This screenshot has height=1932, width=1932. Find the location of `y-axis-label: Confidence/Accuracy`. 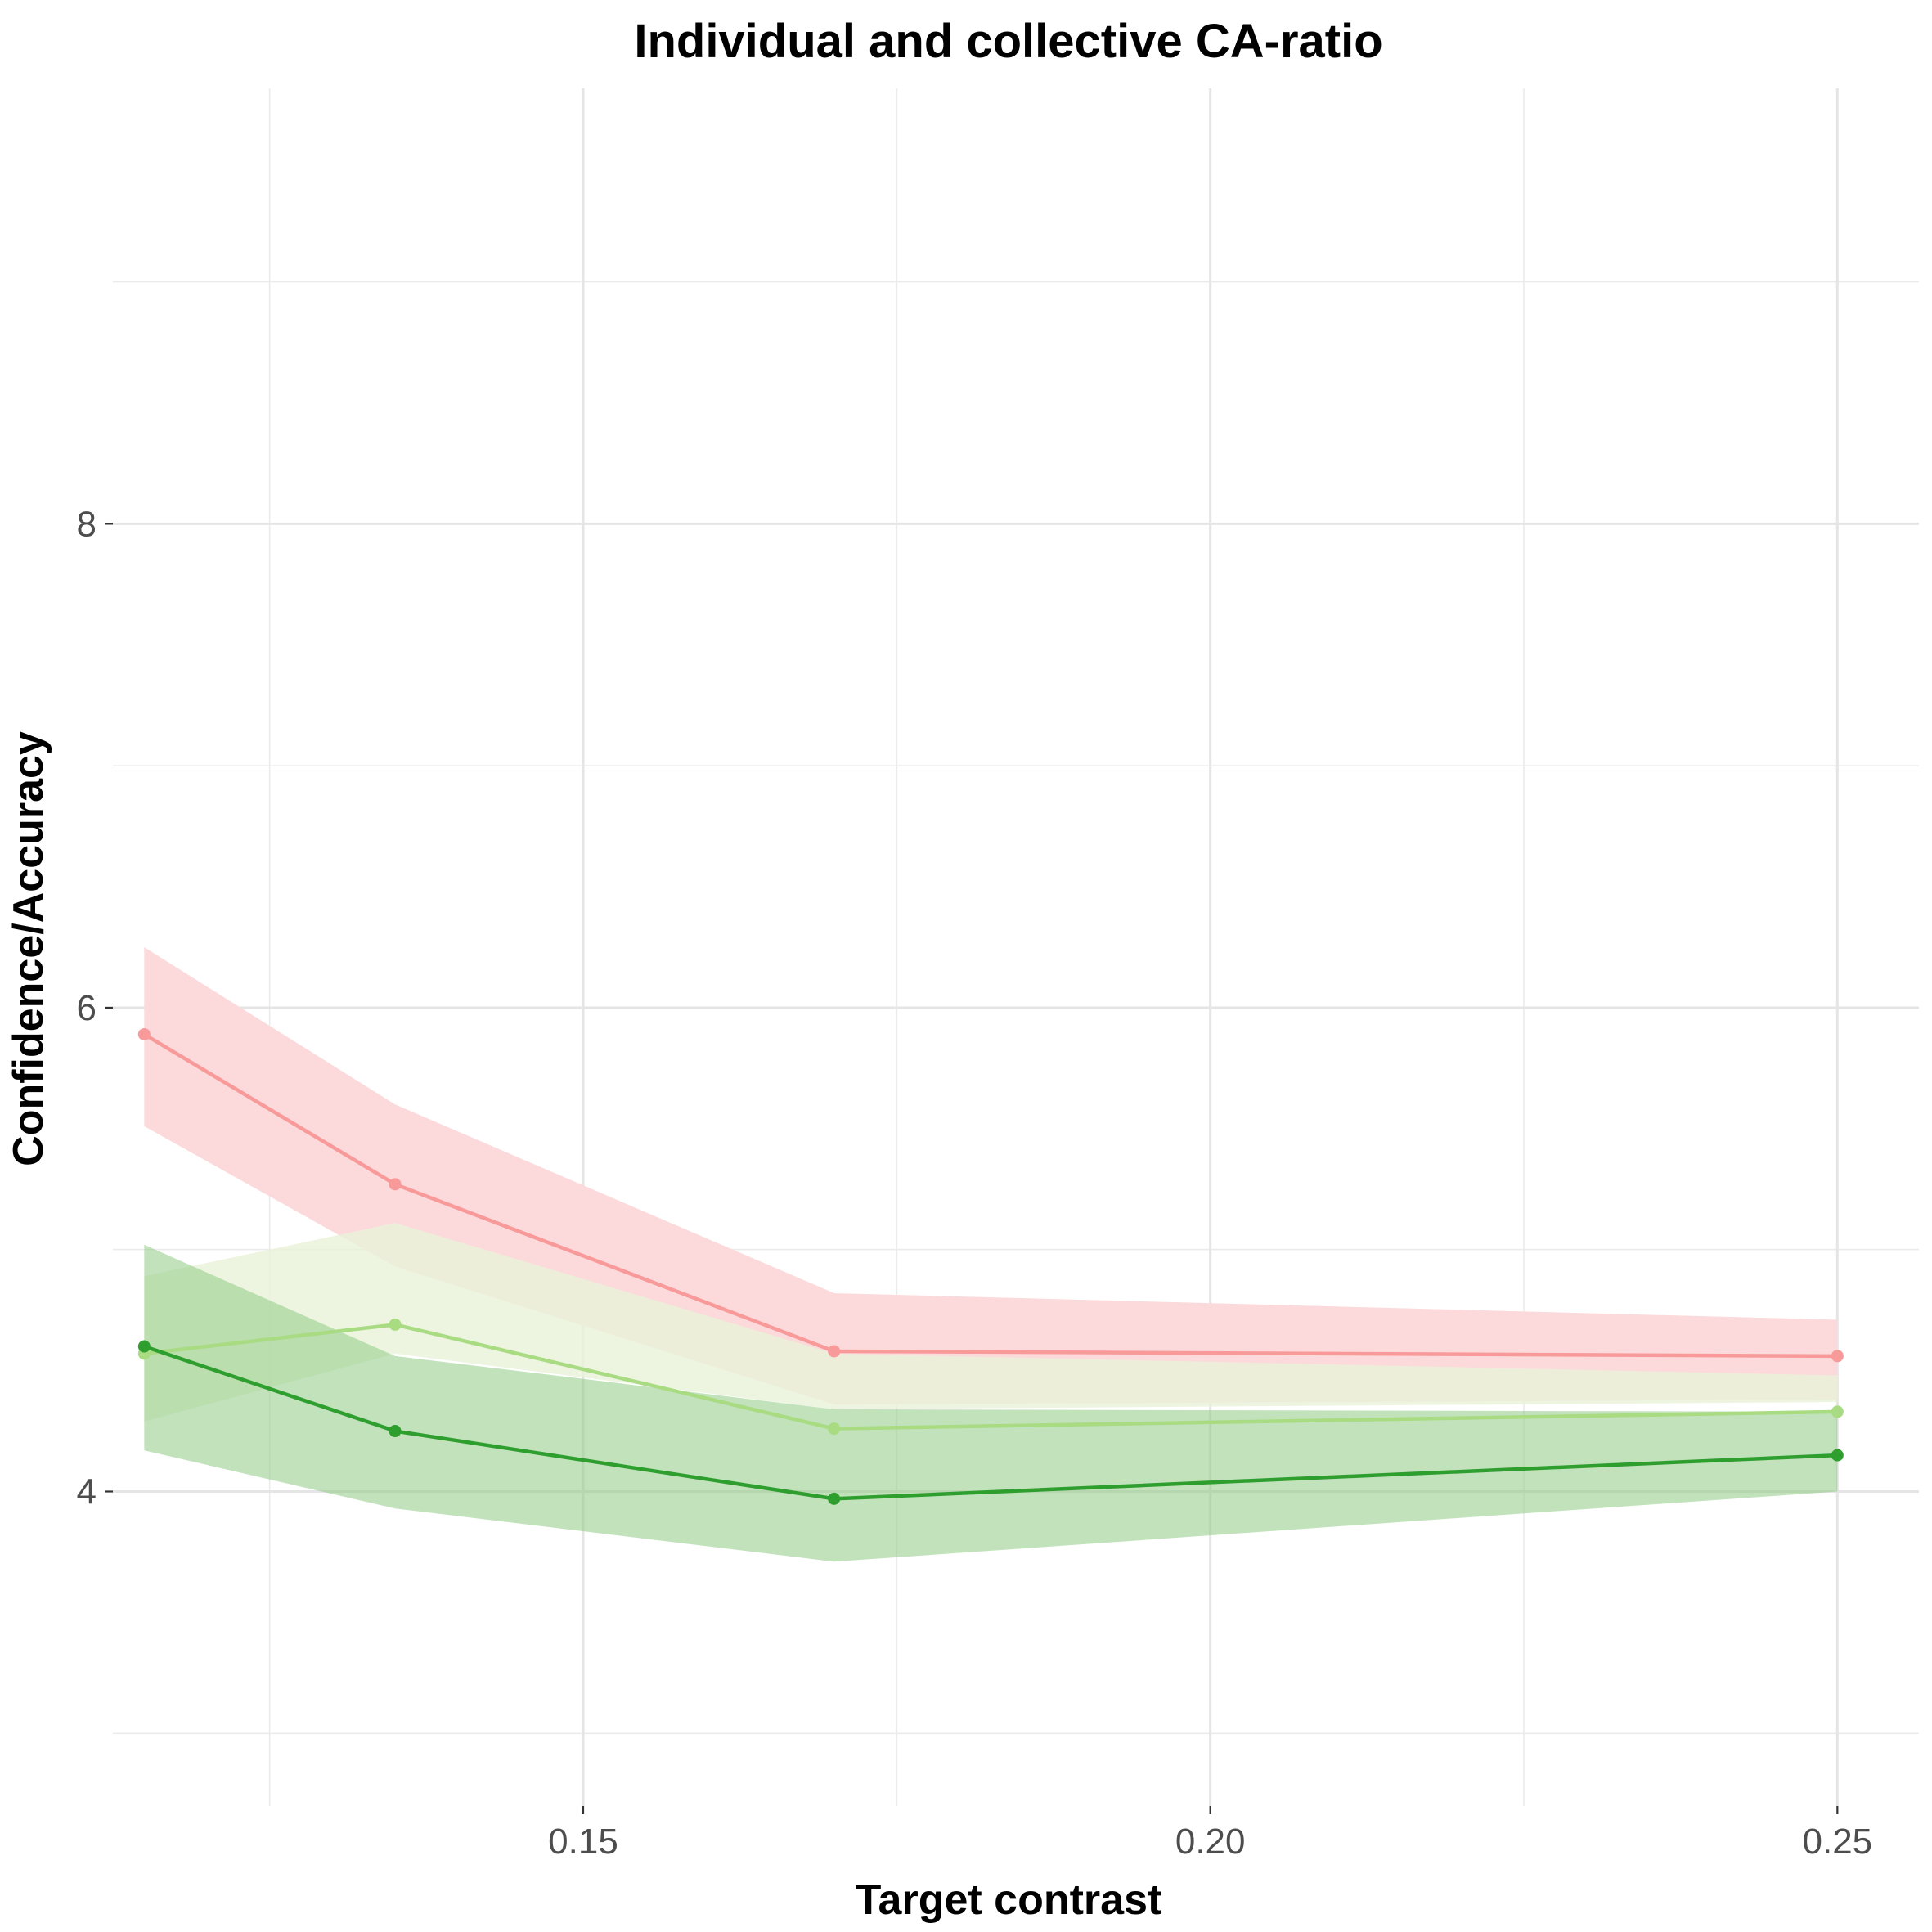

y-axis-label: Confidence/Accuracy is located at coordinates (29, 949).